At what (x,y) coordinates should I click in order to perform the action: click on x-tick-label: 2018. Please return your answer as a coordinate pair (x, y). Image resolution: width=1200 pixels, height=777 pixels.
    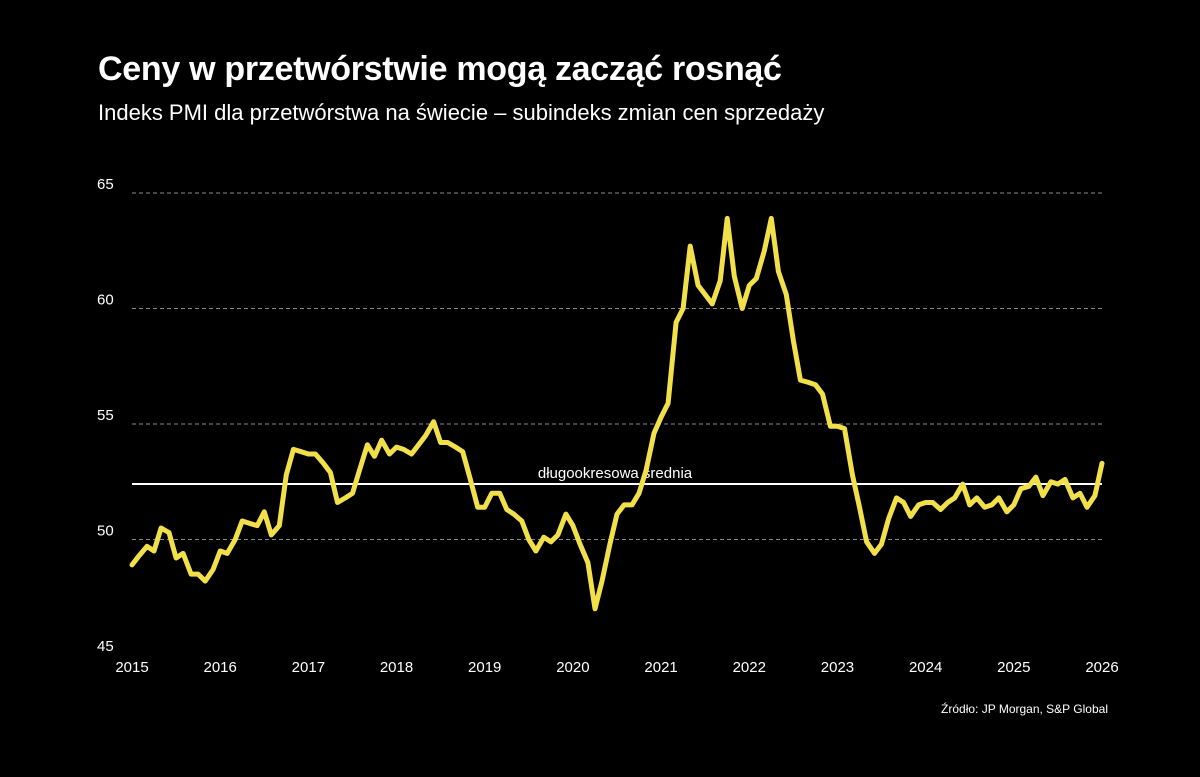
    Looking at the image, I should click on (396, 667).